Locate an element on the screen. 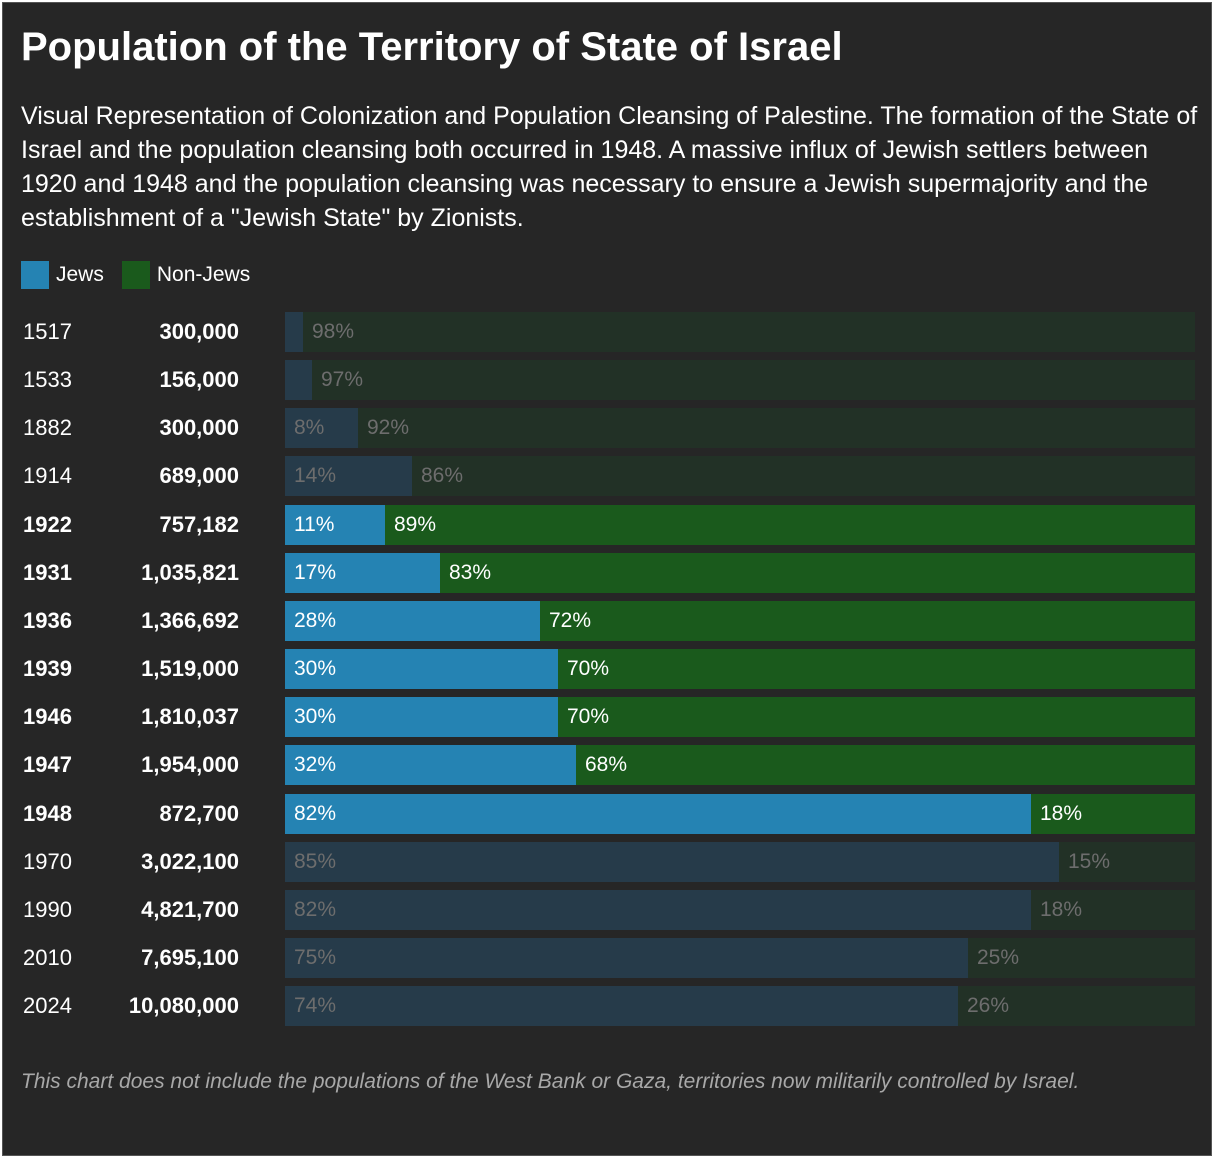 This screenshot has height=1158, width=1214. bar-row: 1882 300,000 8% 92% is located at coordinates (608, 428).